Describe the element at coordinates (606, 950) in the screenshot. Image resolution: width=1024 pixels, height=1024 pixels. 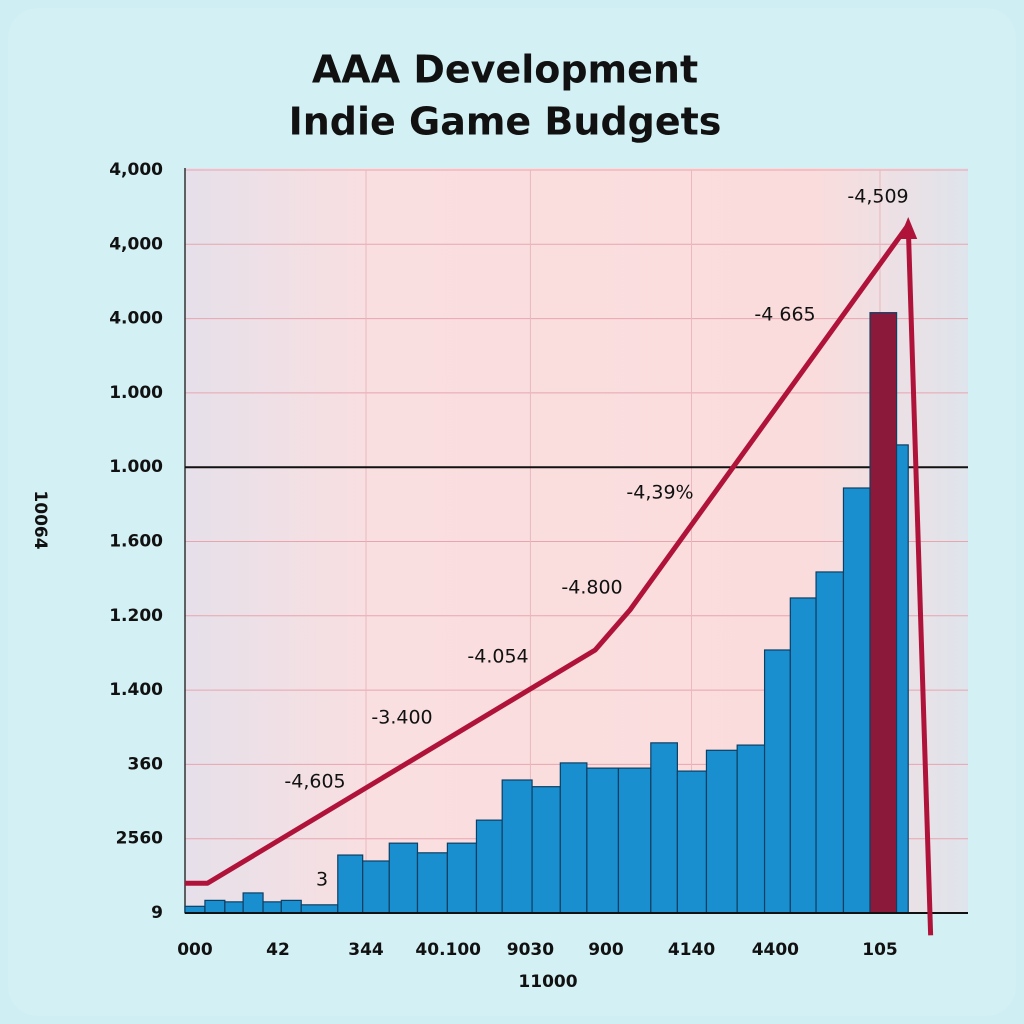
I see `x-tick-label: 900` at that location.